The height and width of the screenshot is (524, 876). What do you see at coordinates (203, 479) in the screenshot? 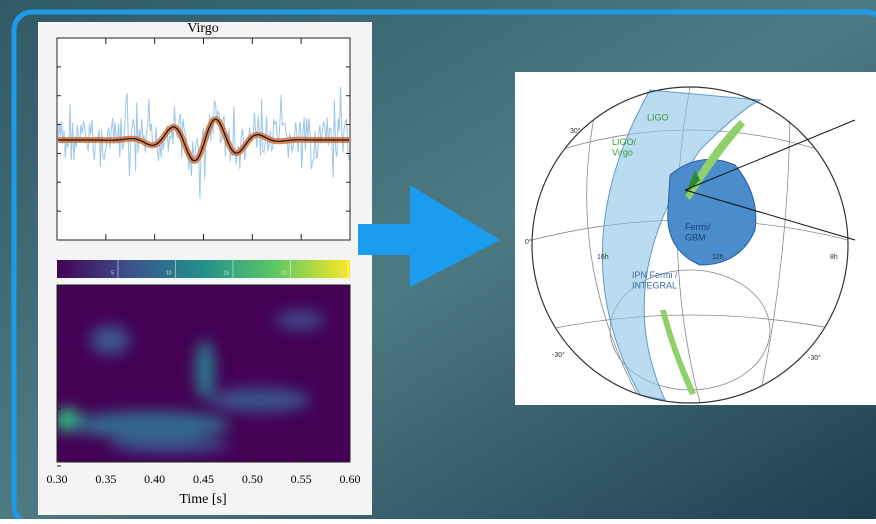
I see `x-tick-label: 0.45` at bounding box center [203, 479].